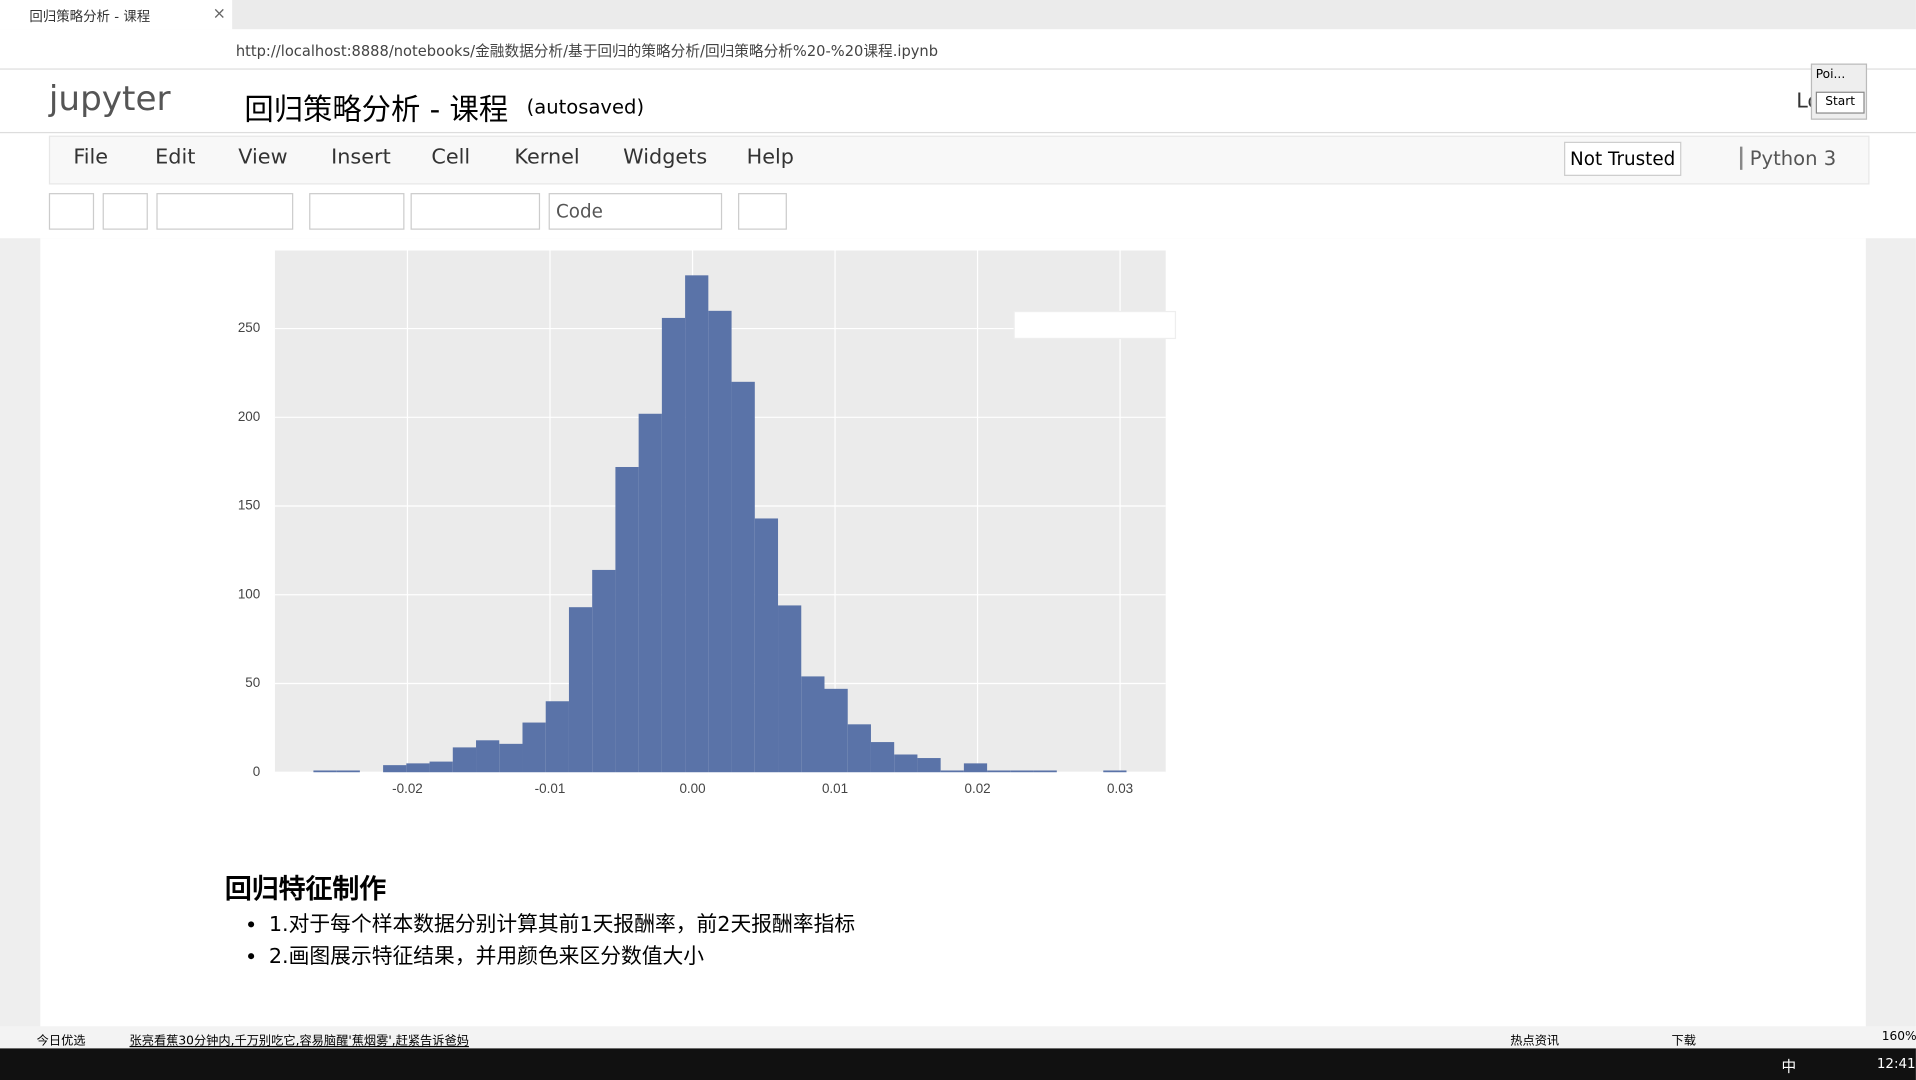 The height and width of the screenshot is (1080, 1916). What do you see at coordinates (256, 771) in the screenshot?
I see `y-tick-label: 0` at bounding box center [256, 771].